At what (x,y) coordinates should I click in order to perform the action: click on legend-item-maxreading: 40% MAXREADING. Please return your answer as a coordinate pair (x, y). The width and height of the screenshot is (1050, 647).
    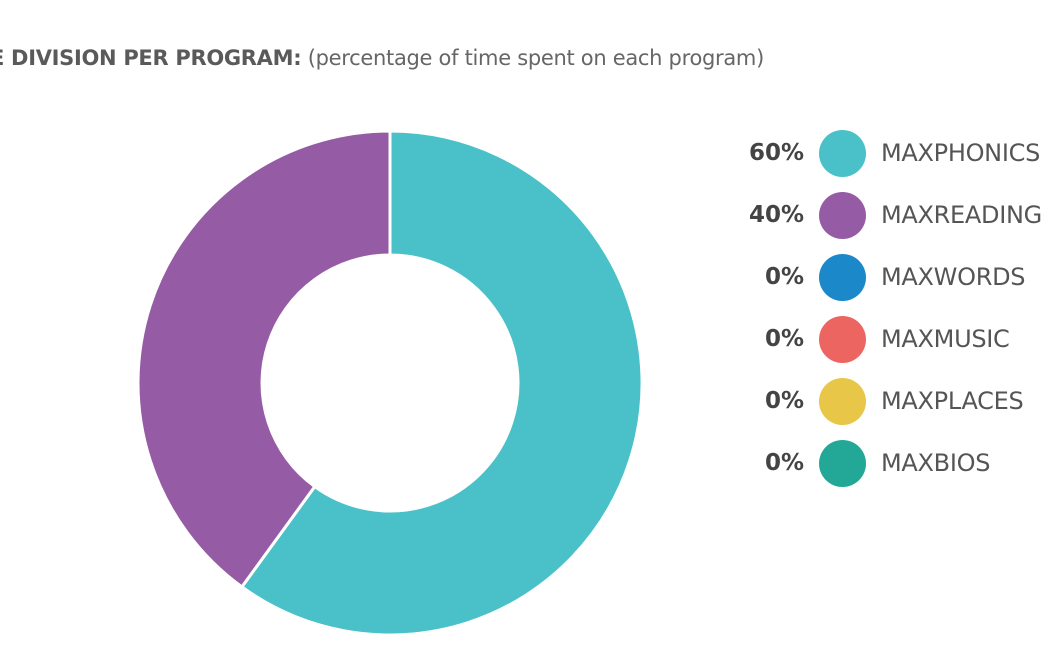
    Looking at the image, I should click on (886, 215).